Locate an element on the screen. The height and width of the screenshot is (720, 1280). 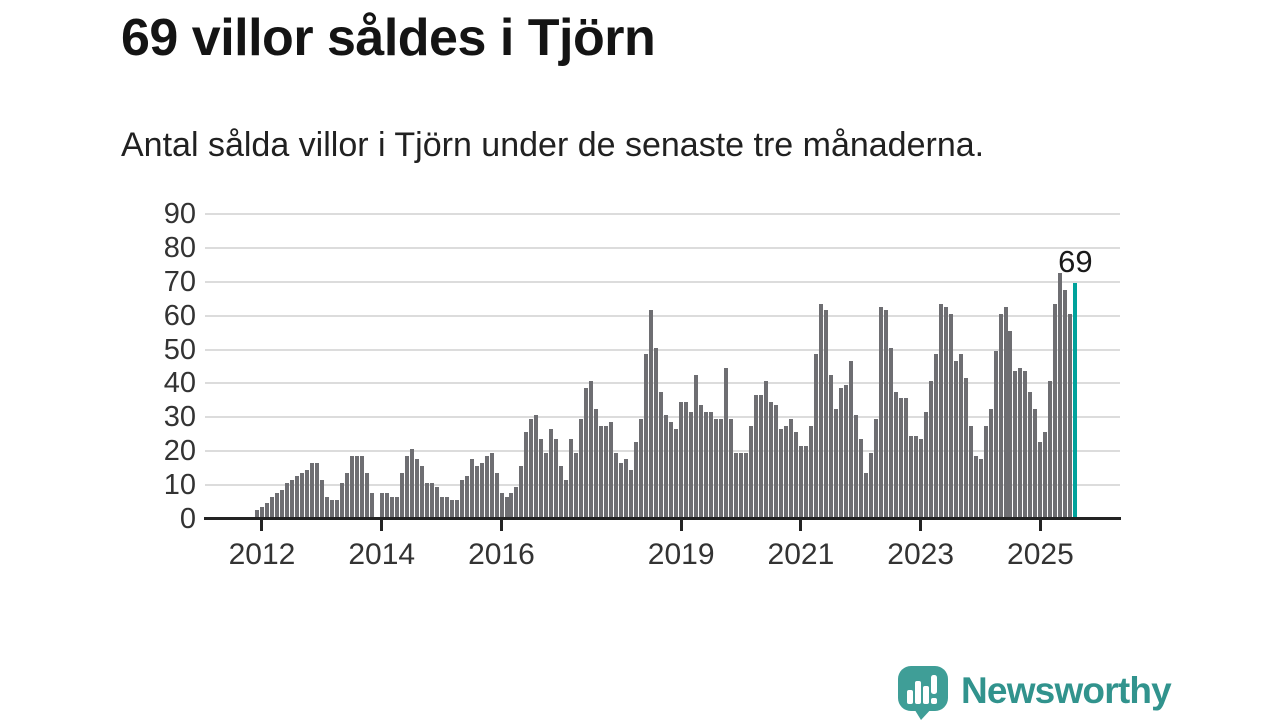
newsworthy-logo: Newsworthy is located at coordinates (1033, 691).